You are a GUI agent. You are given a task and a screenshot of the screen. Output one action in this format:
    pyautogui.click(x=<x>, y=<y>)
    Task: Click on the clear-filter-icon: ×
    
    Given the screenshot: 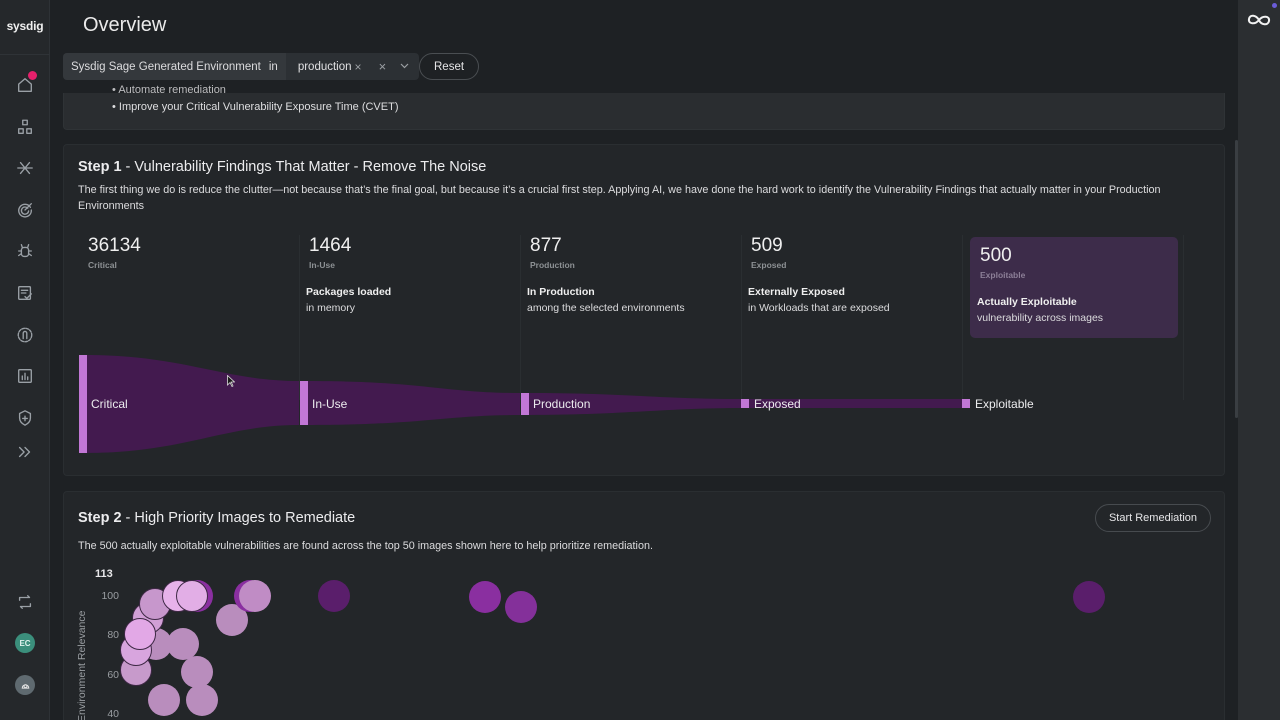 What is the action you would take?
    pyautogui.click(x=382, y=66)
    